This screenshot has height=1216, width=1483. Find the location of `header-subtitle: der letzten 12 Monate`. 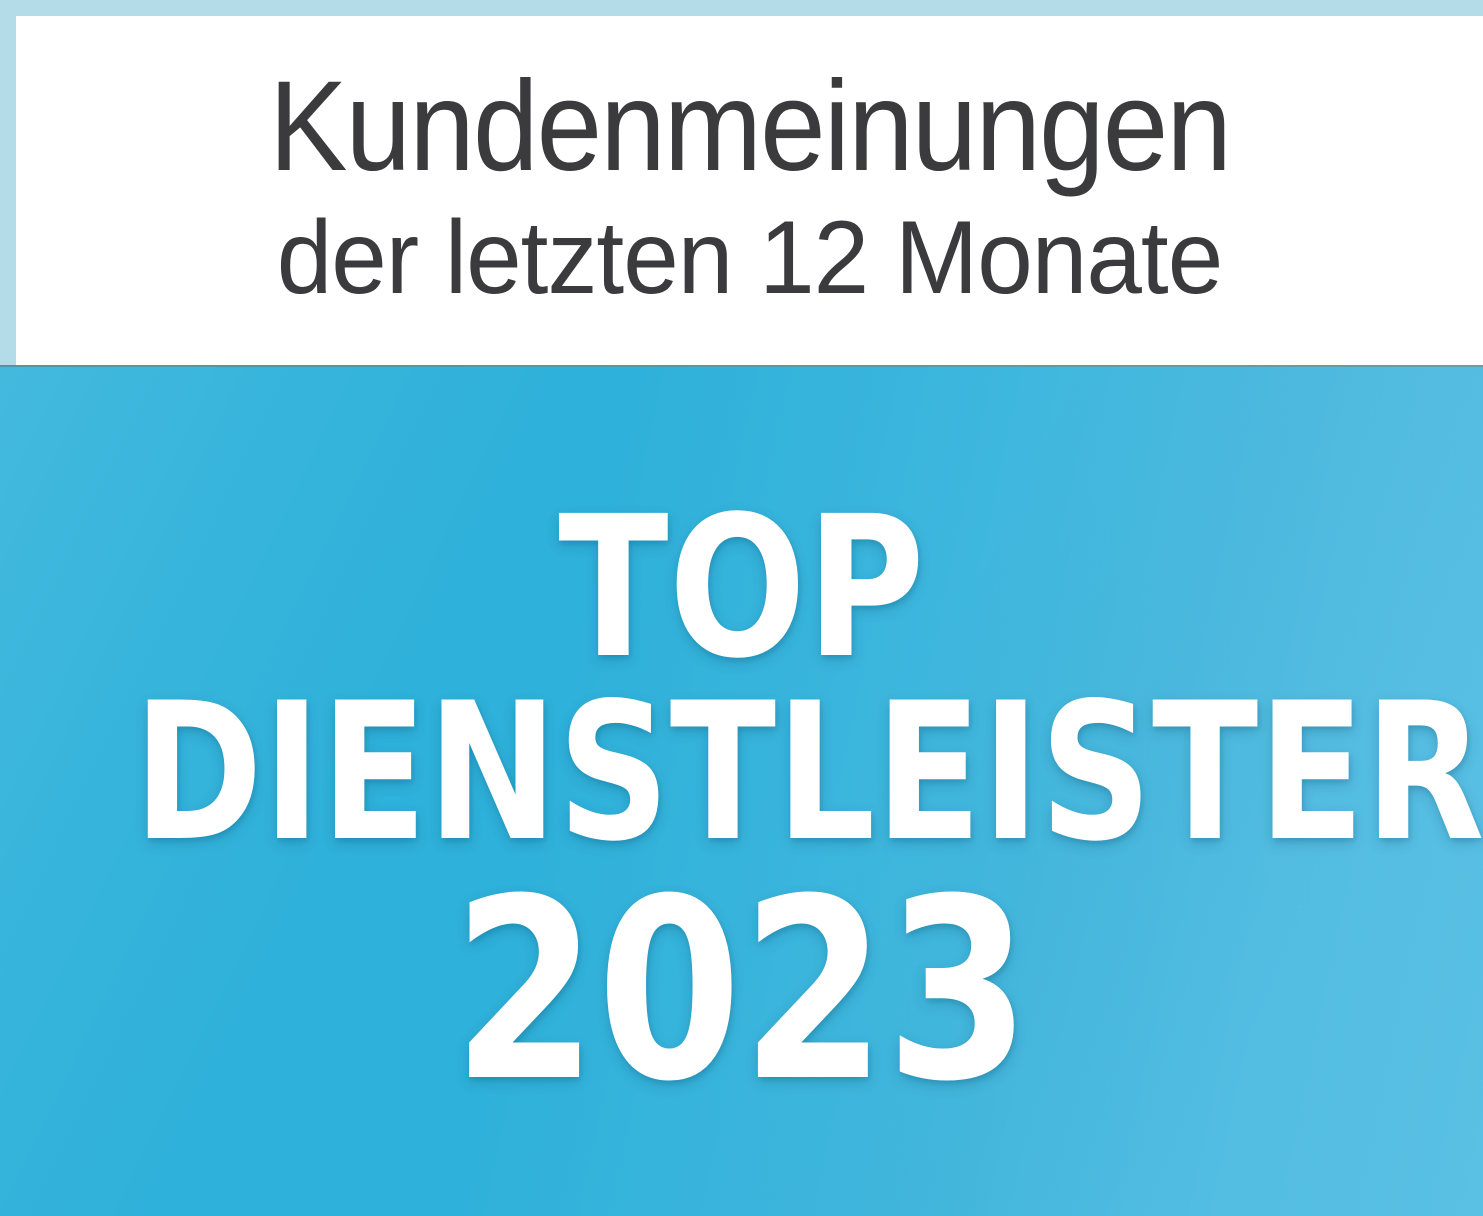

header-subtitle: der letzten 12 Monate is located at coordinates (750, 258).